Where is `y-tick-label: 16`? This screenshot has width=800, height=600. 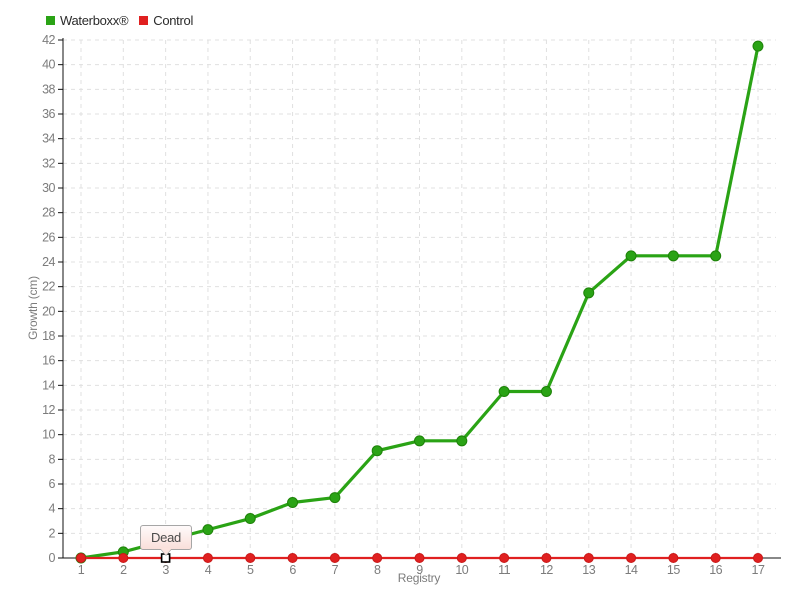 y-tick-label: 16 is located at coordinates (48, 361).